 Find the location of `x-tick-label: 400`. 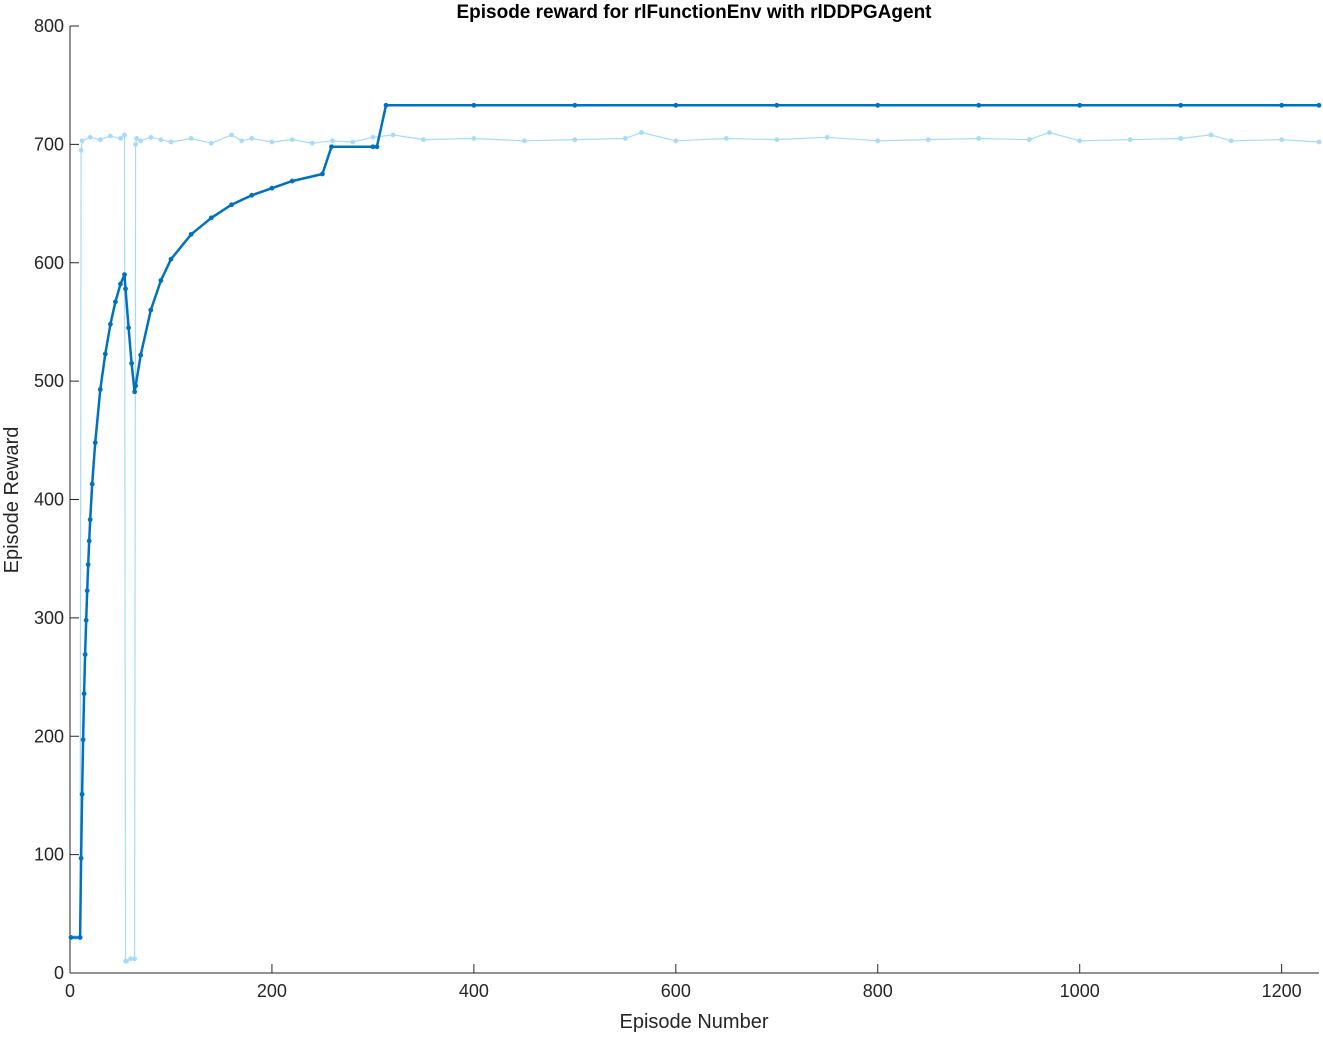

x-tick-label: 400 is located at coordinates (474, 991).